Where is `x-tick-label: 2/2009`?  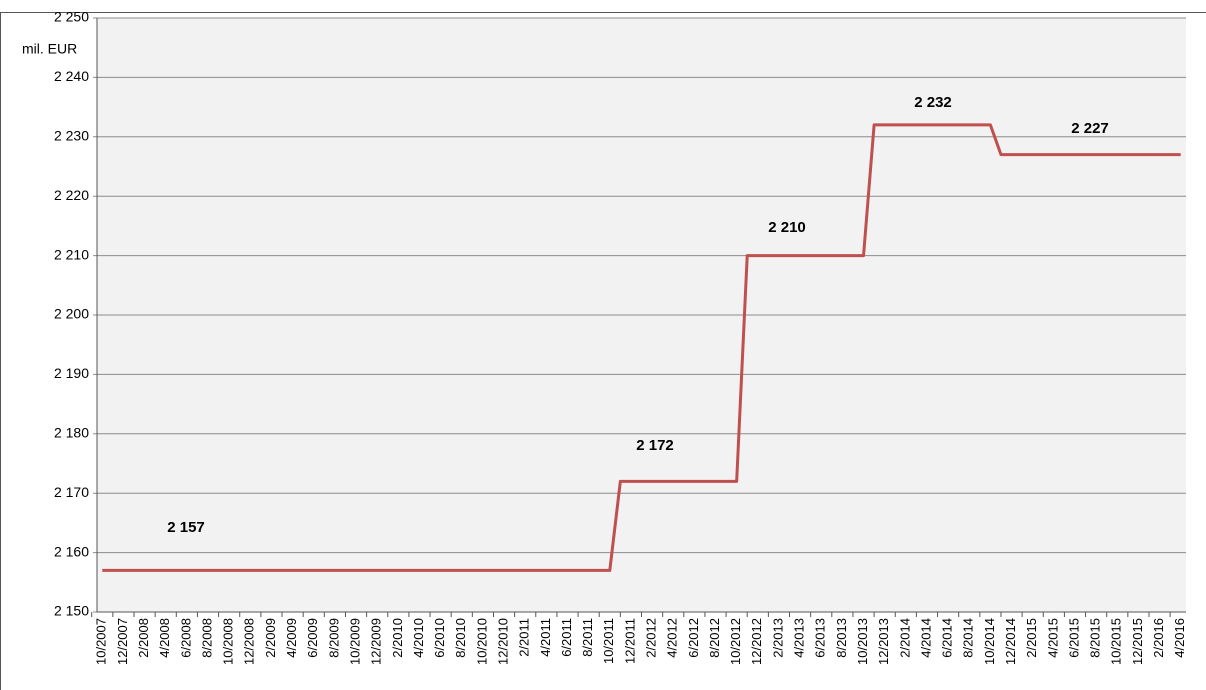
x-tick-label: 2/2009 is located at coordinates (270, 638).